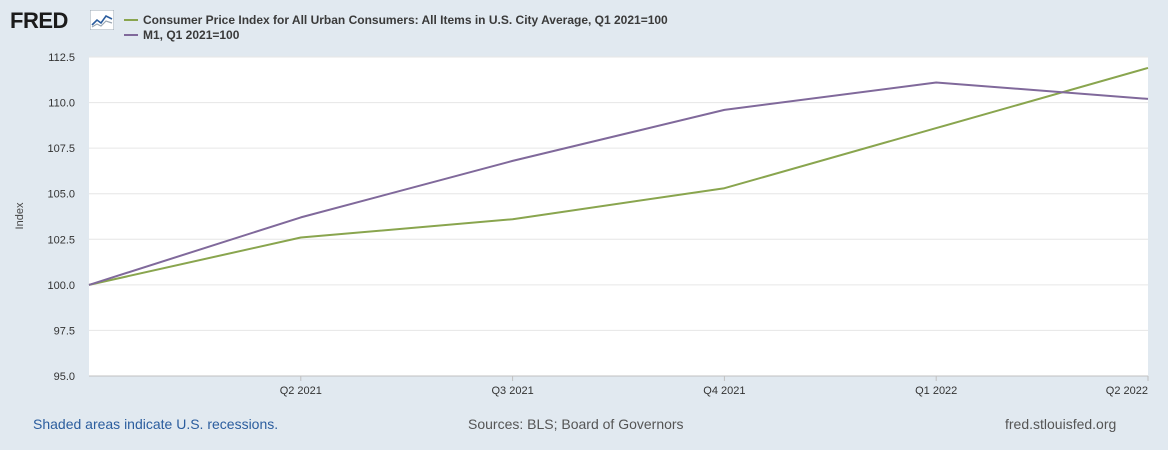  I want to click on x-tick-label: Q3 2021, so click(512, 391).